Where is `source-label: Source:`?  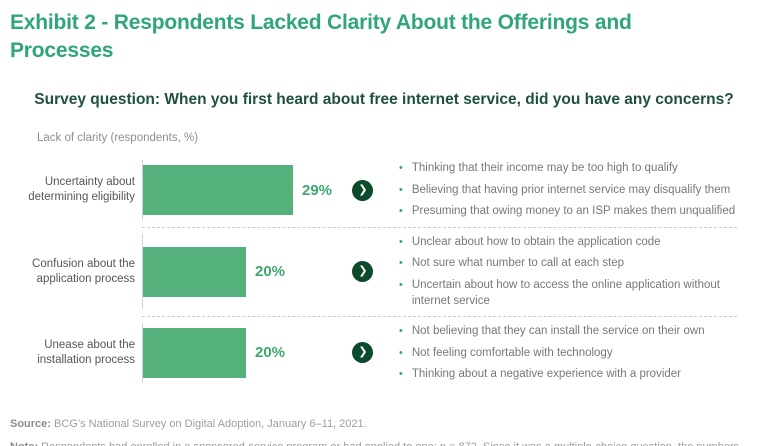 source-label: Source: is located at coordinates (30, 423).